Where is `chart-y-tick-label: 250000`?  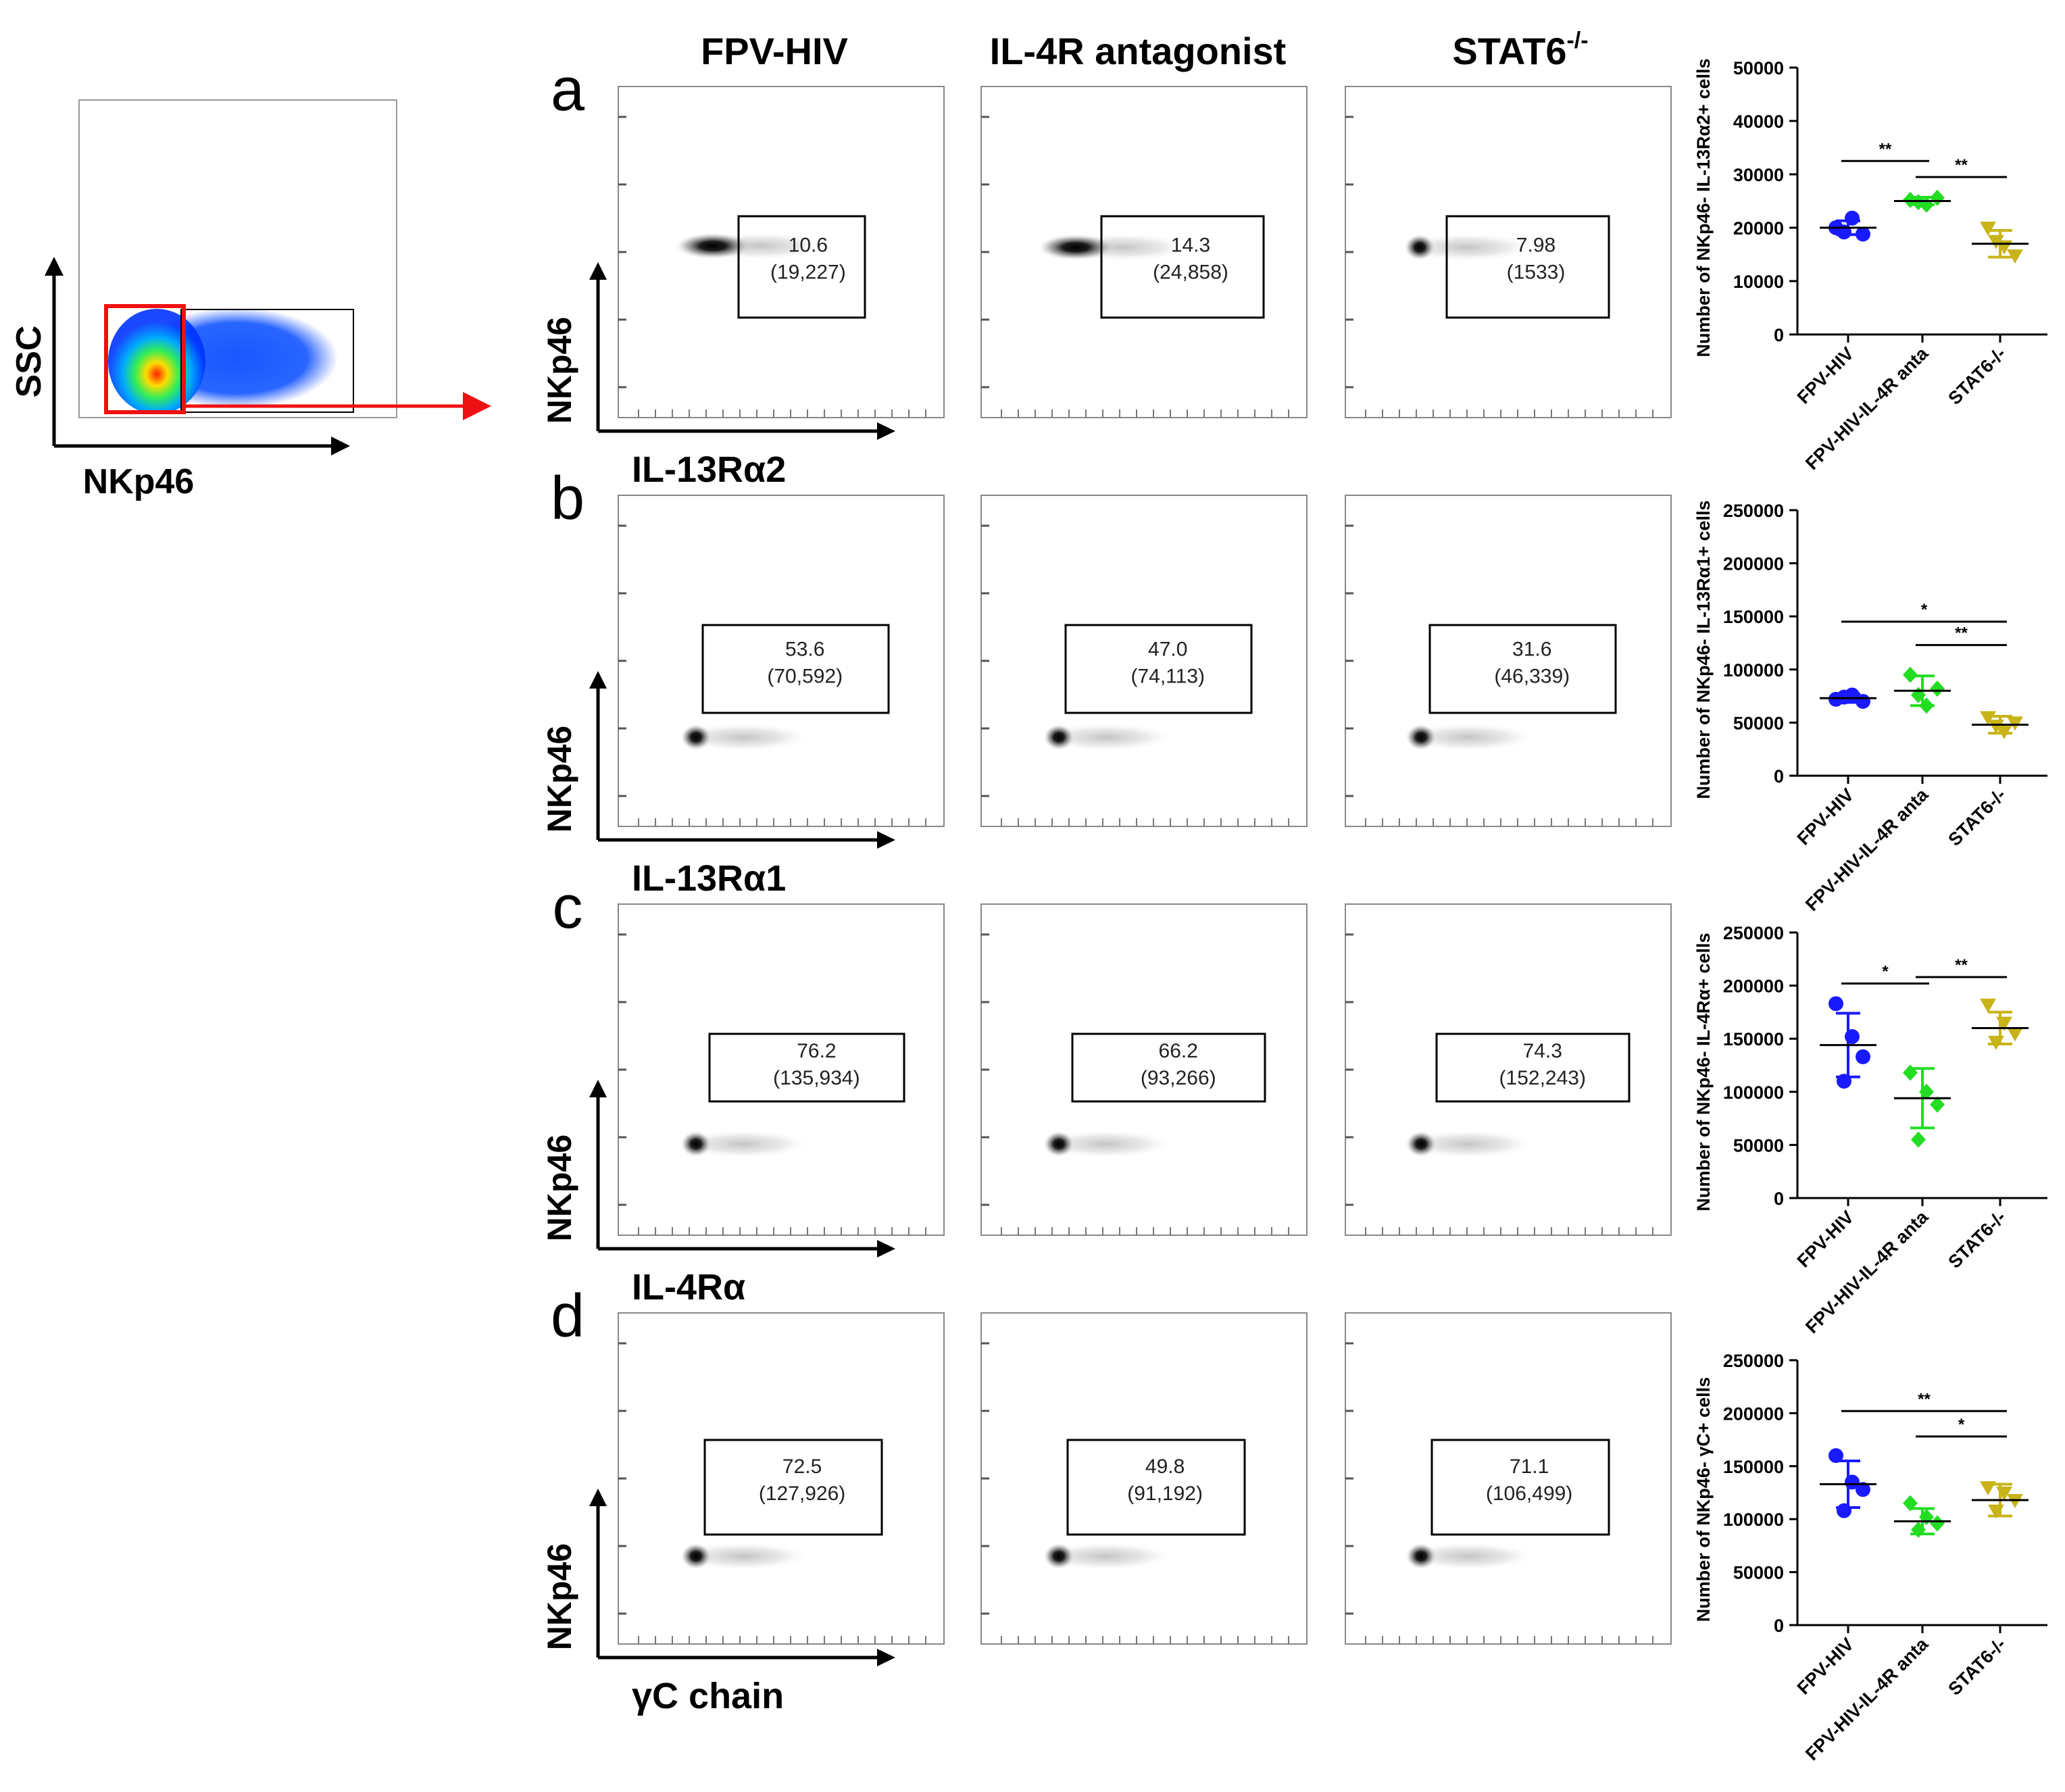
chart-y-tick-label: 250000 is located at coordinates (1753, 511).